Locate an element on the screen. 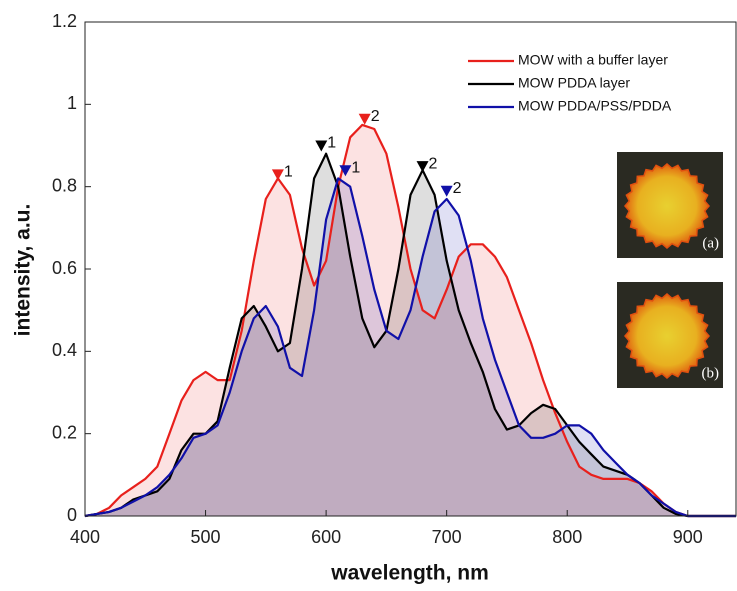 The height and width of the screenshot is (591, 737). x-tick-label: 700 is located at coordinates (447, 537).